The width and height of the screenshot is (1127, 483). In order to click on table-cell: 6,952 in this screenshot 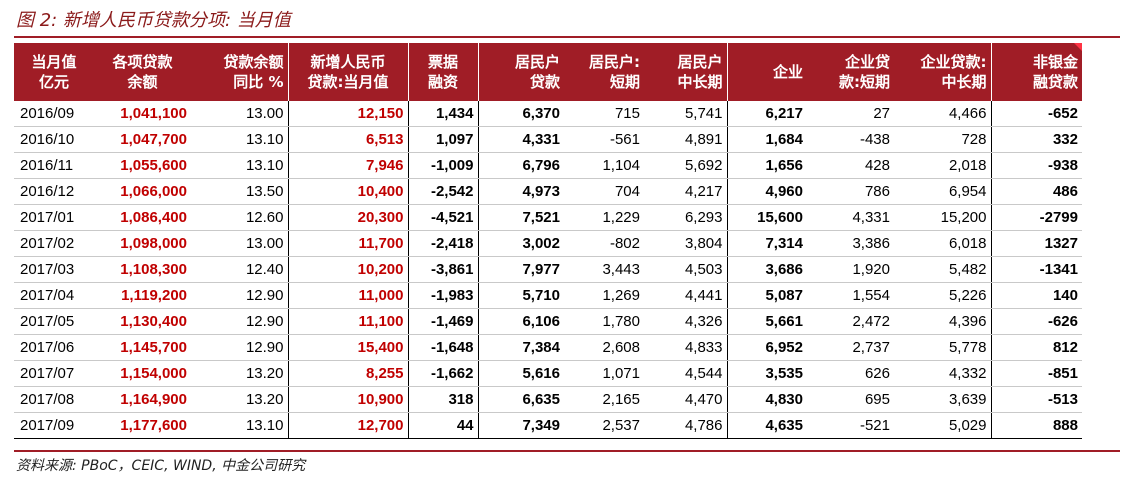, I will do `click(767, 347)`.